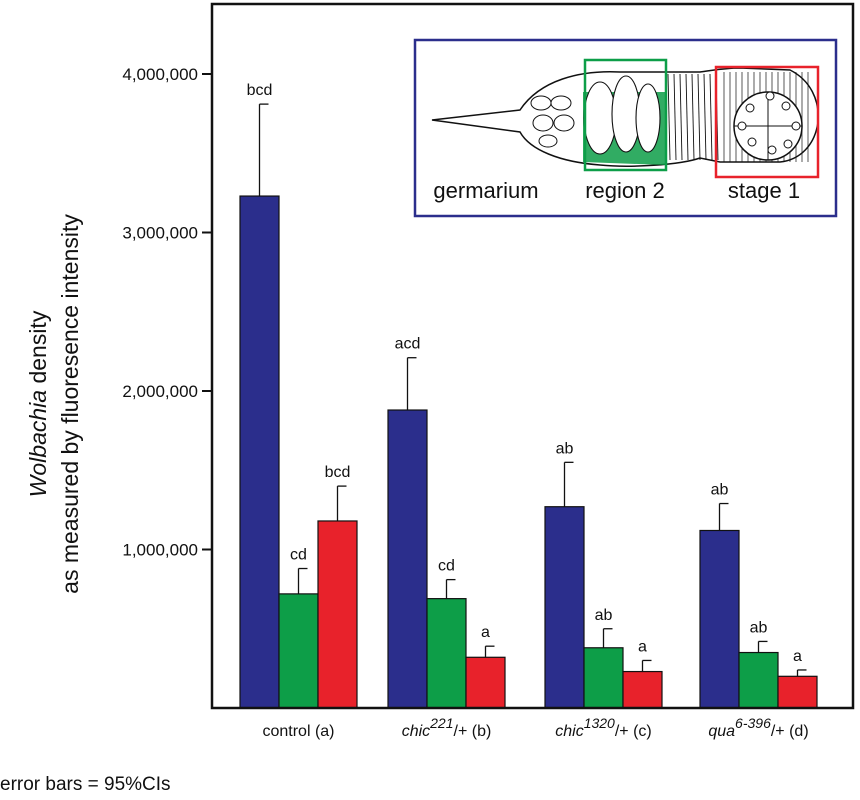 This screenshot has width=860, height=800. What do you see at coordinates (408, 344) in the screenshot?
I see `significance-label: acd` at bounding box center [408, 344].